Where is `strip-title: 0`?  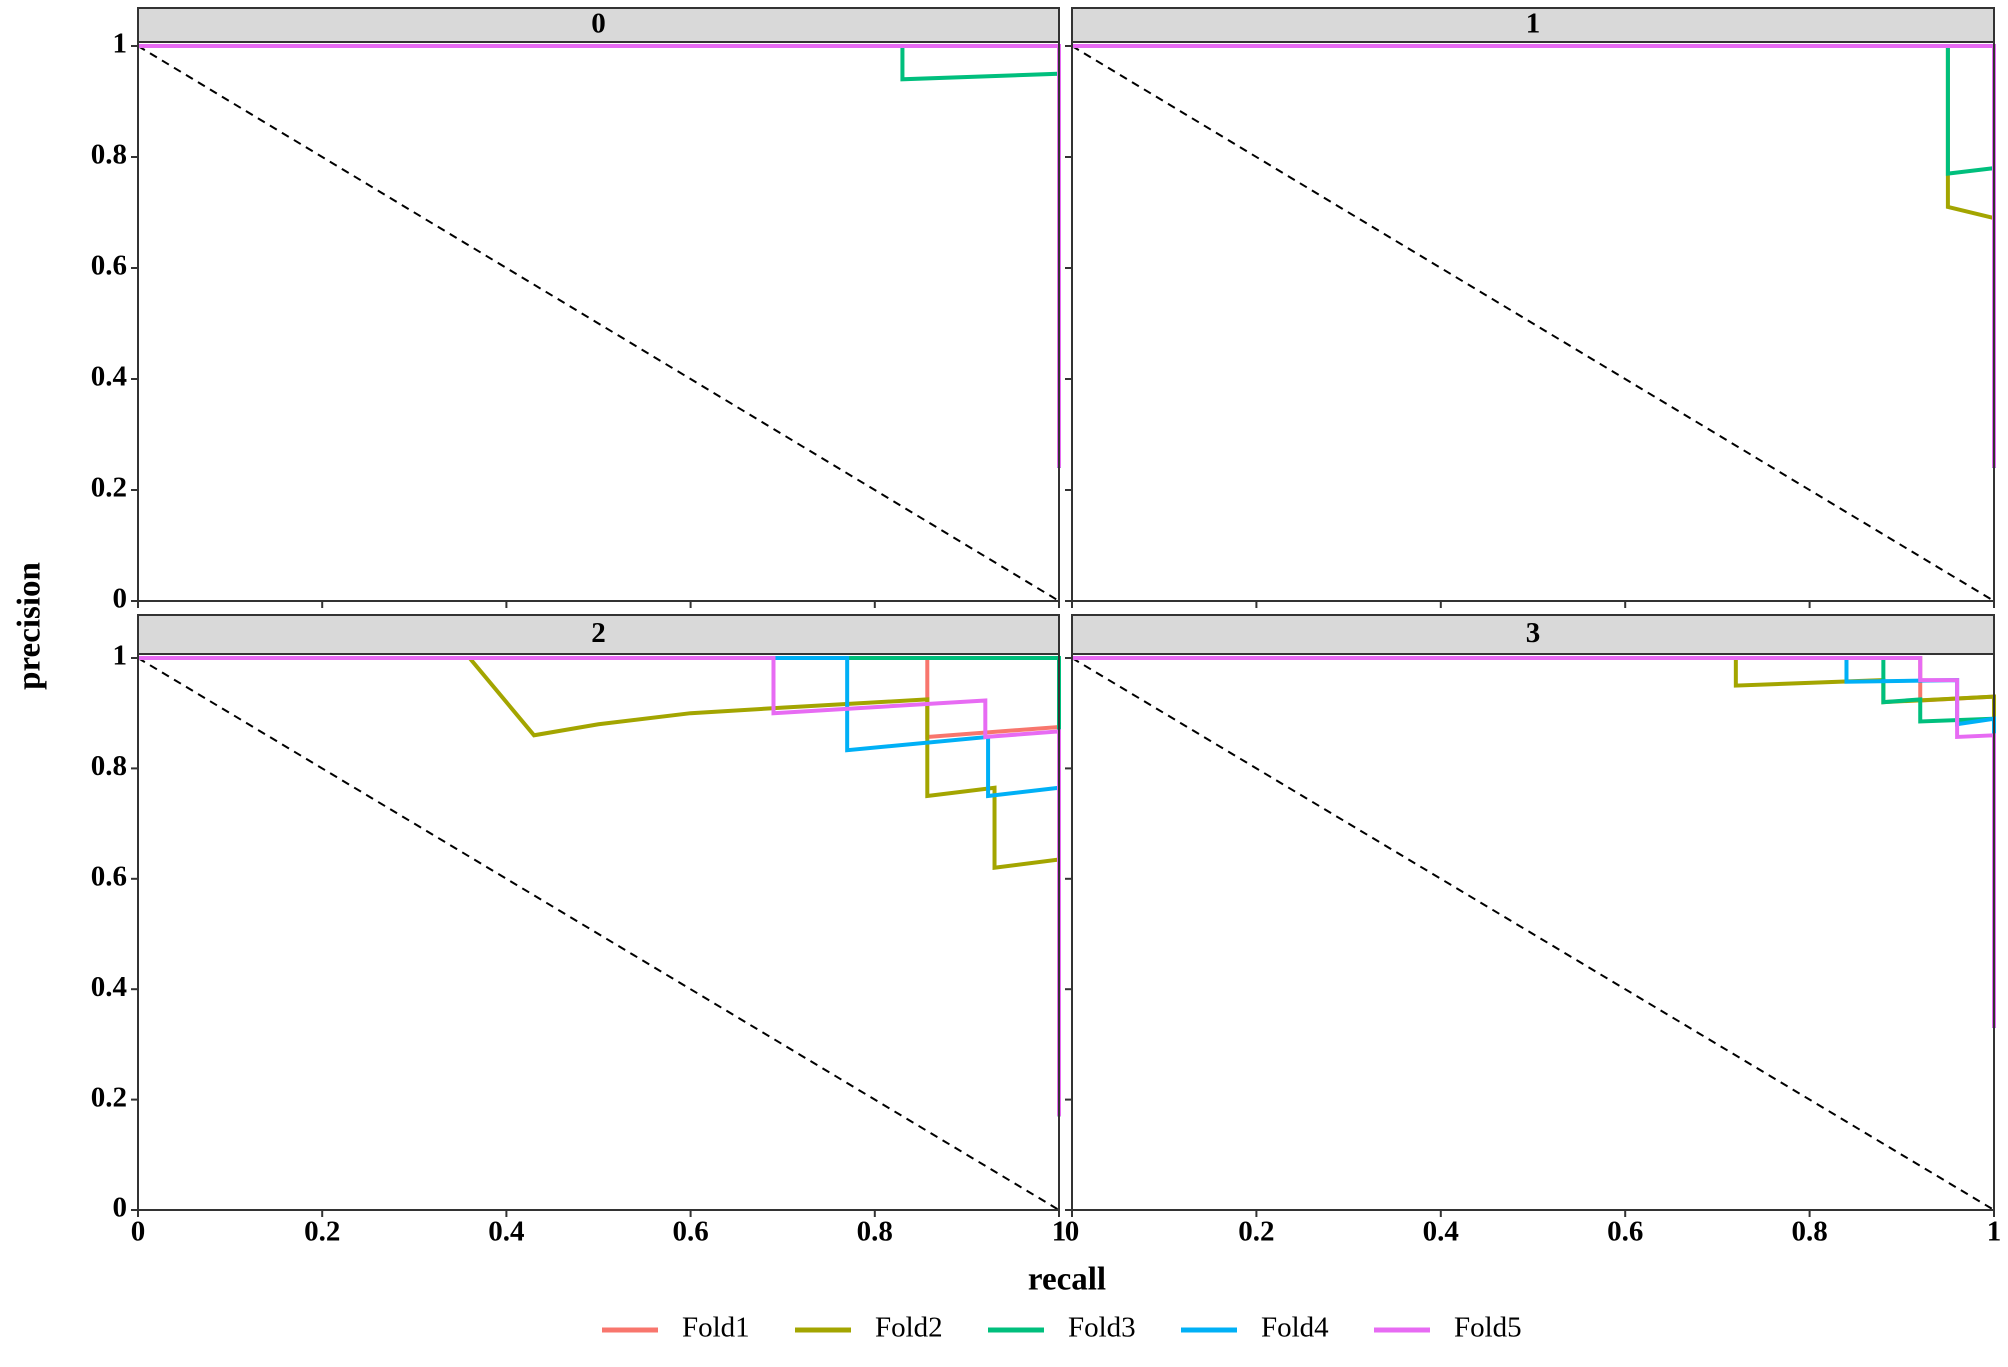 strip-title: 0 is located at coordinates (598, 24).